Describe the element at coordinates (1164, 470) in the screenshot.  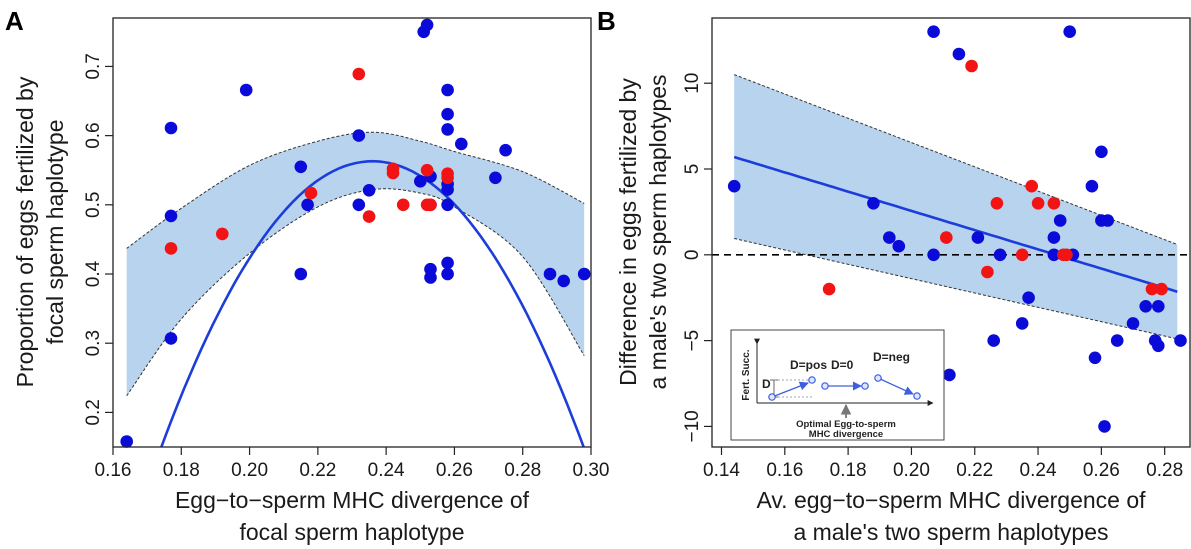
I see `x-tick-label: 0.28` at that location.